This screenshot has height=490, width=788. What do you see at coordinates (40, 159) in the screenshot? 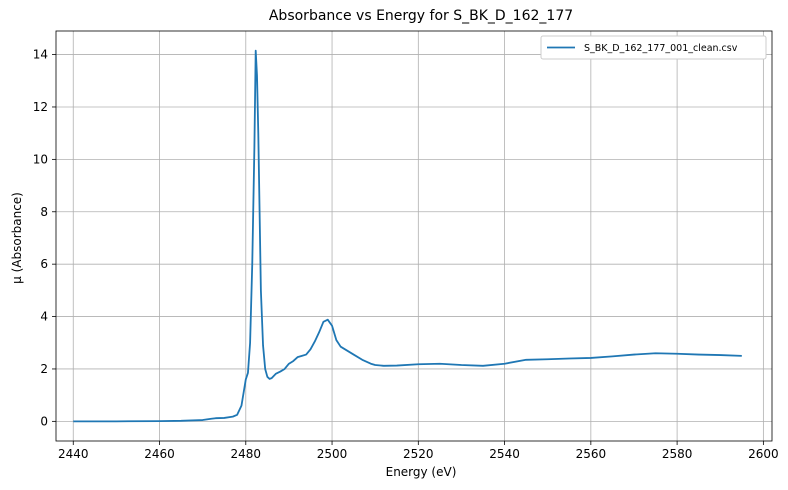
I see `y-tick-label: 10` at bounding box center [40, 159].